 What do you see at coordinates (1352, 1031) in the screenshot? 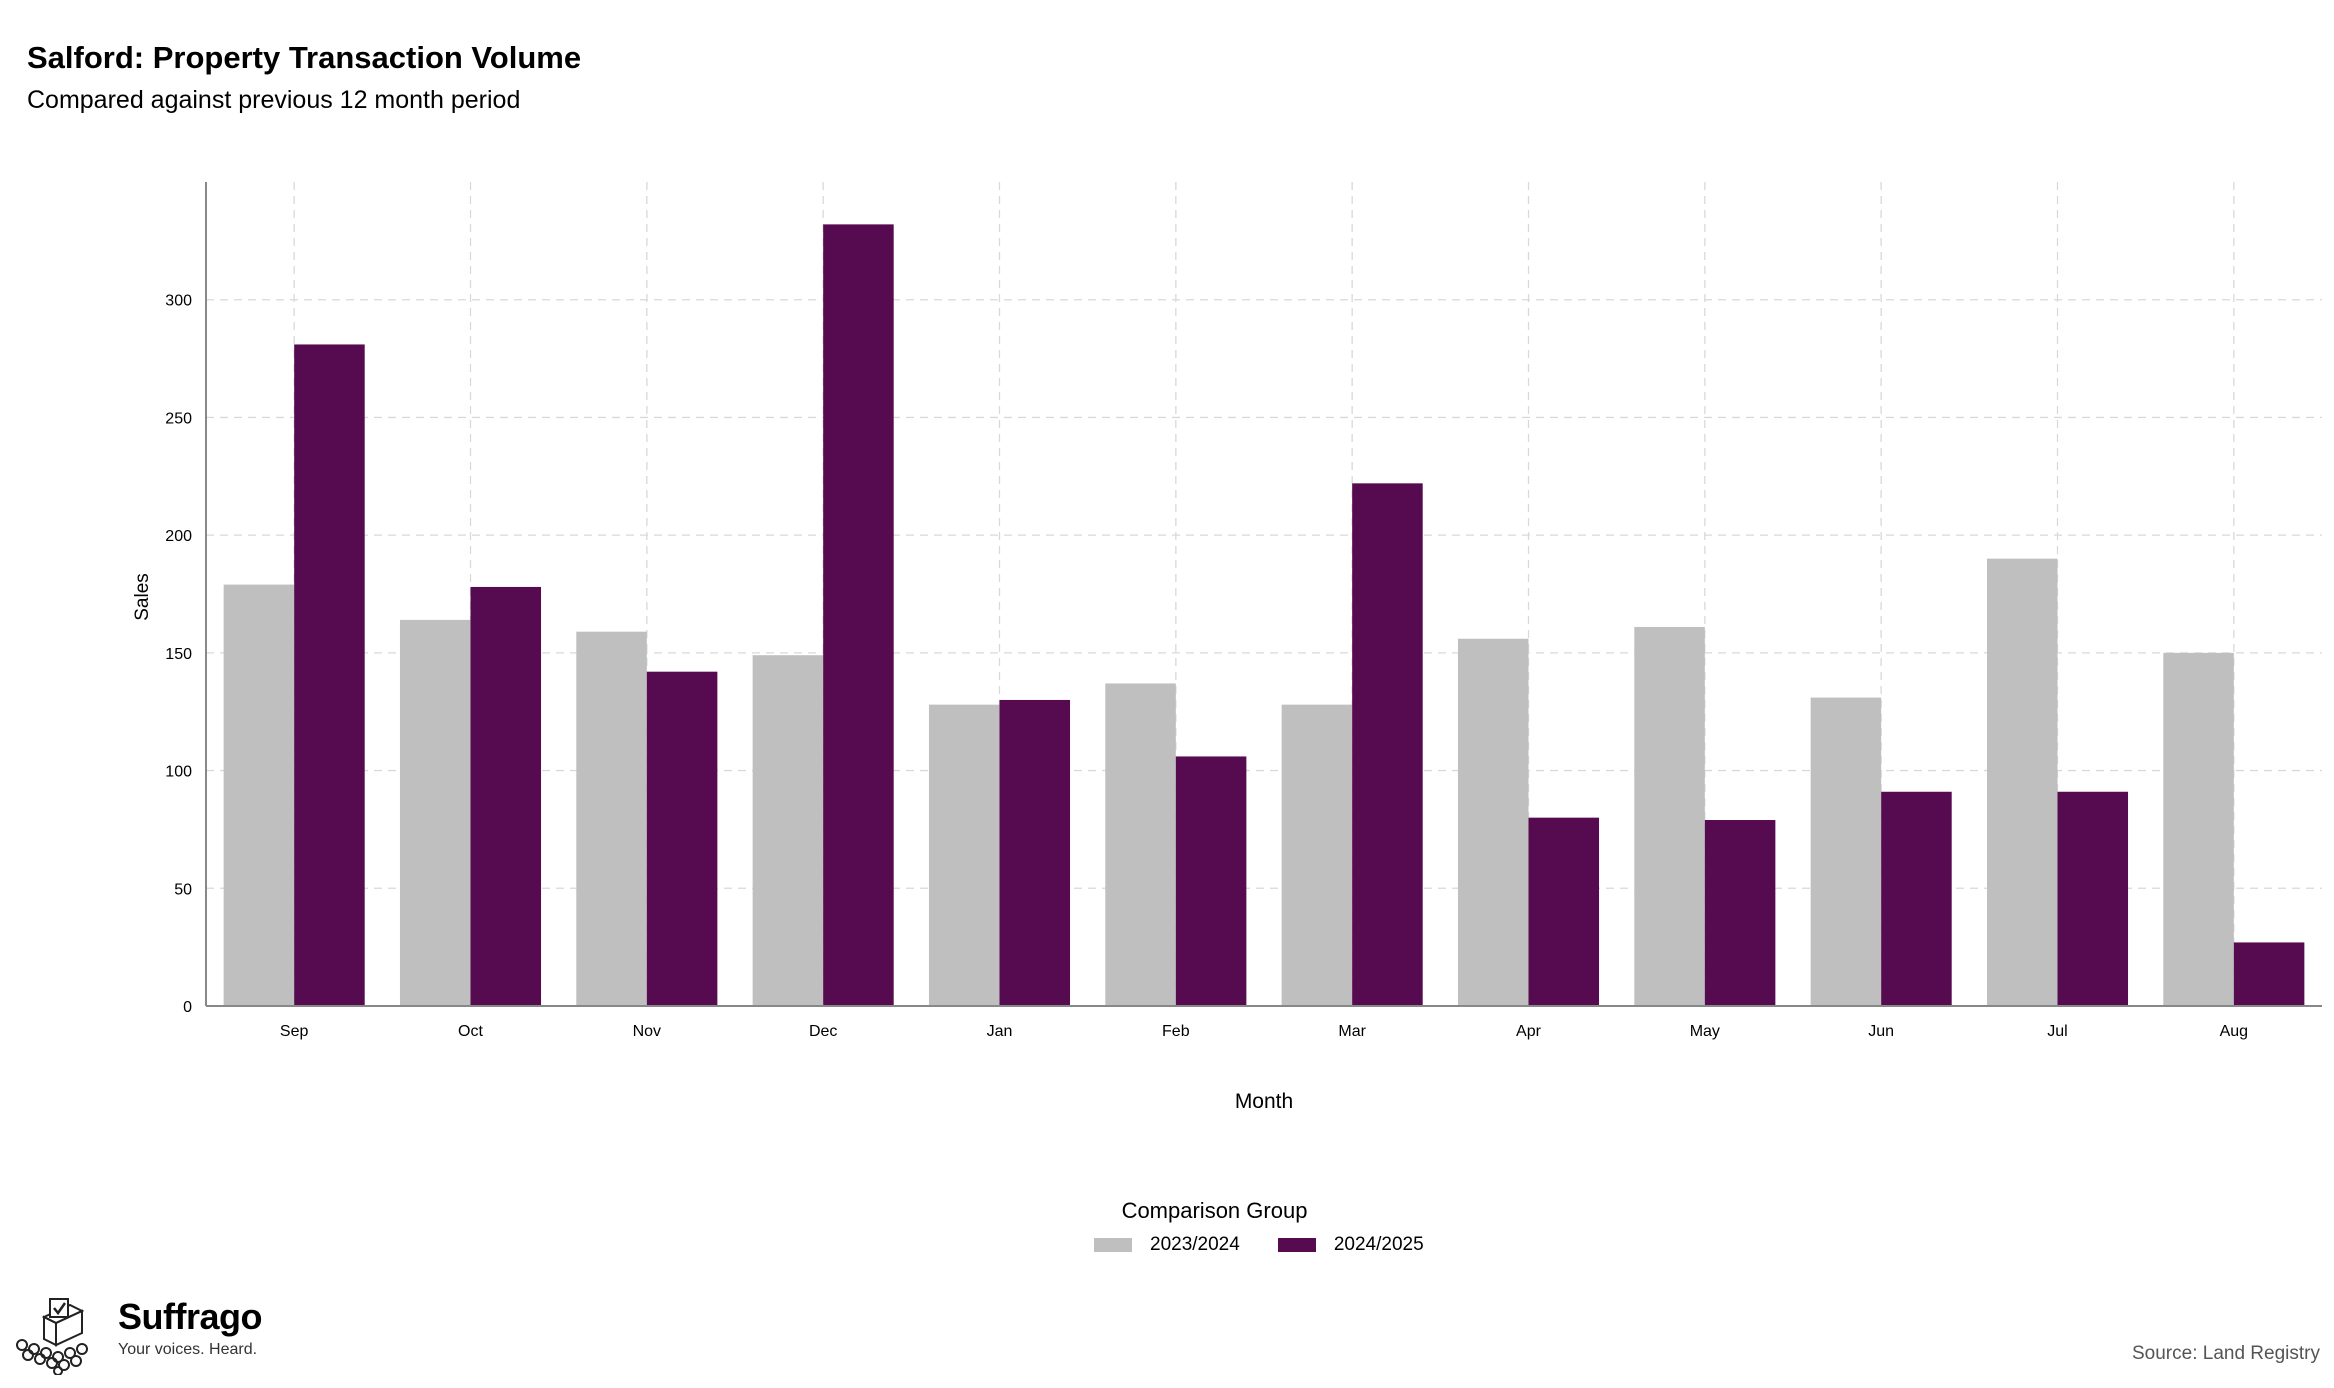
I see `x-tick-label: Mar` at bounding box center [1352, 1031].